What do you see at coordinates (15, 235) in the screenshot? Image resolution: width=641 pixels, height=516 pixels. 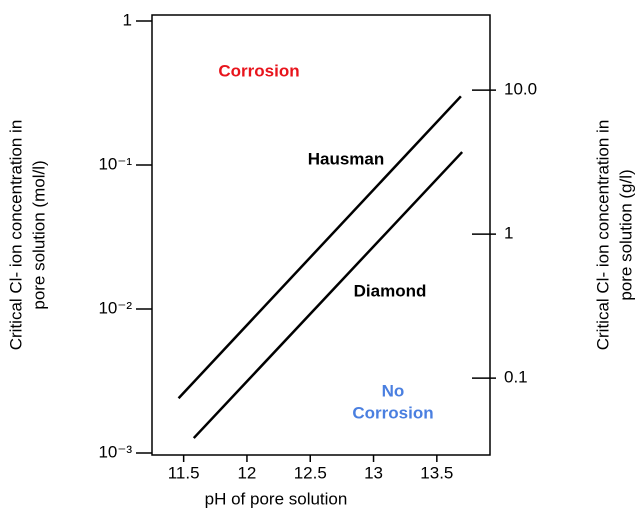 I see `y-axis-label: Critical Cl- ion concentration in` at bounding box center [15, 235].